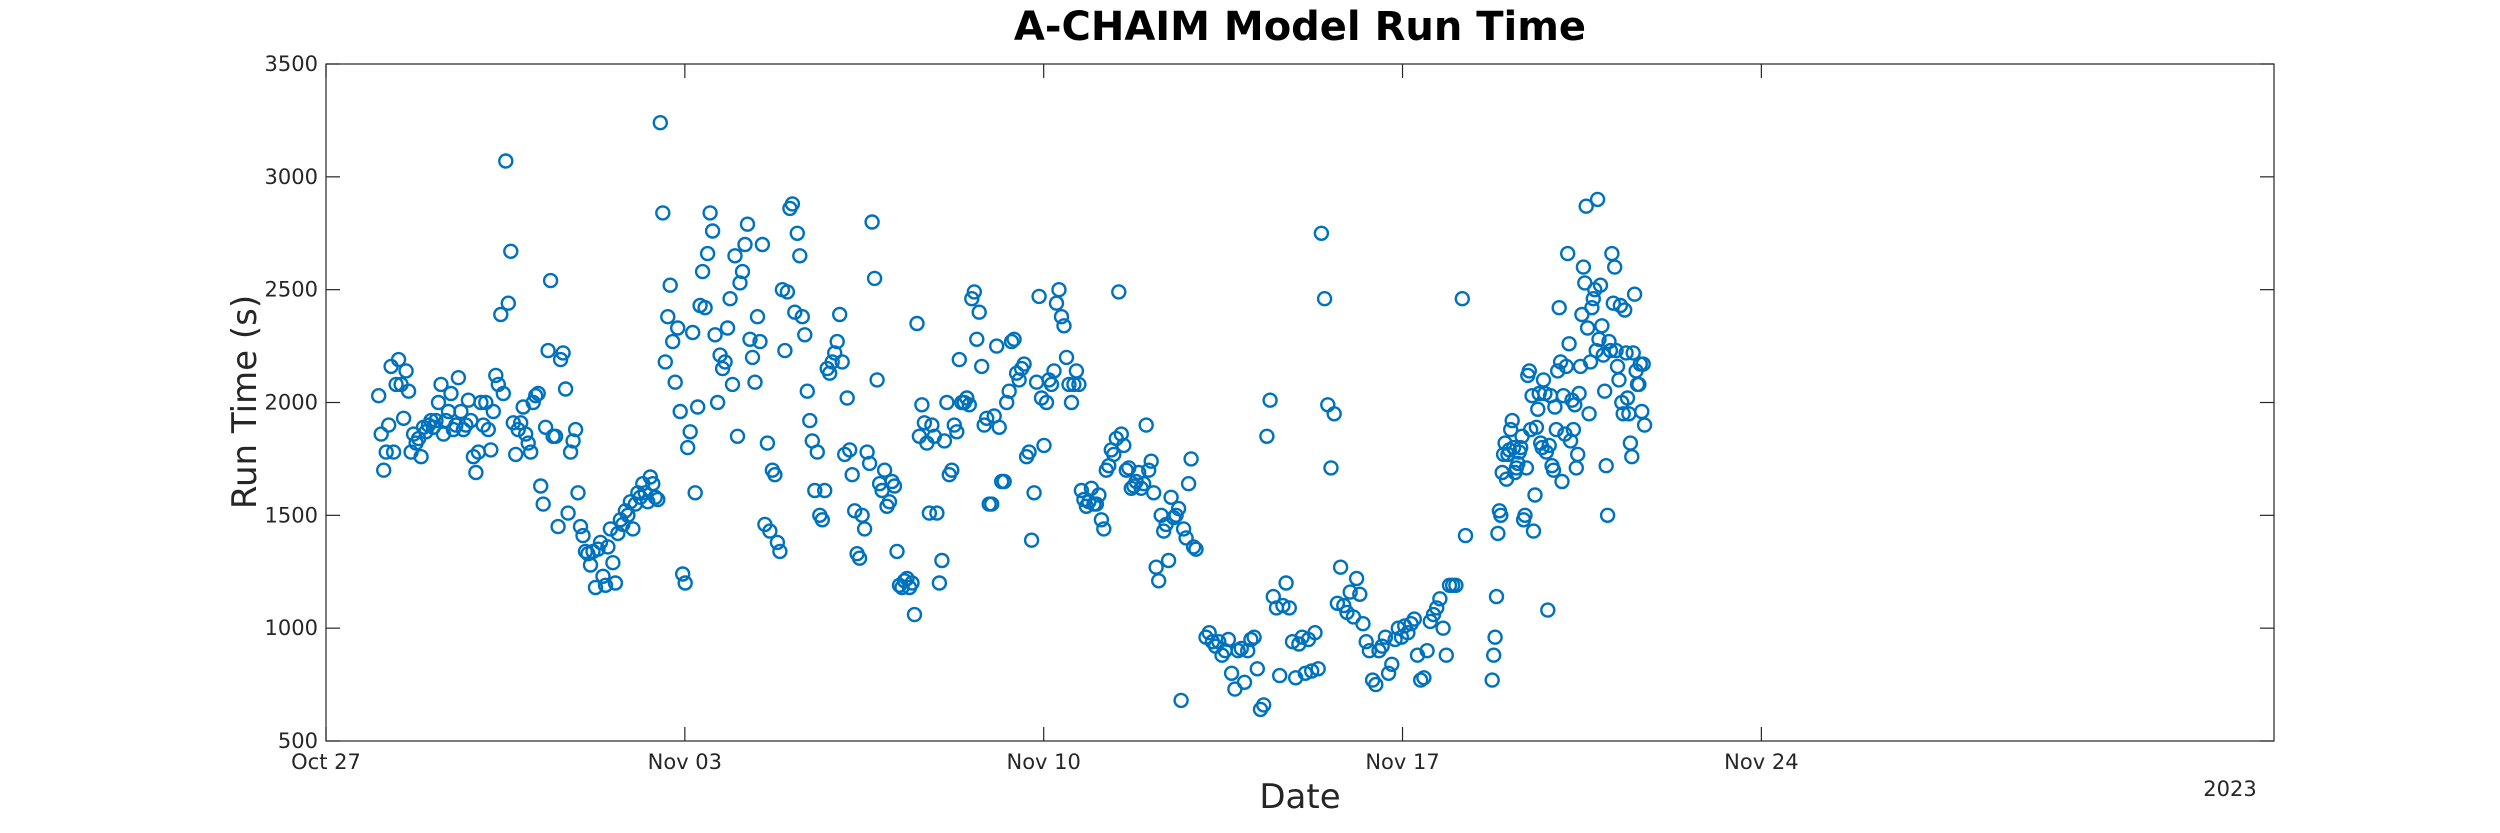  What do you see at coordinates (326, 762) in the screenshot?
I see `x-tick-label: Oct 27` at bounding box center [326, 762].